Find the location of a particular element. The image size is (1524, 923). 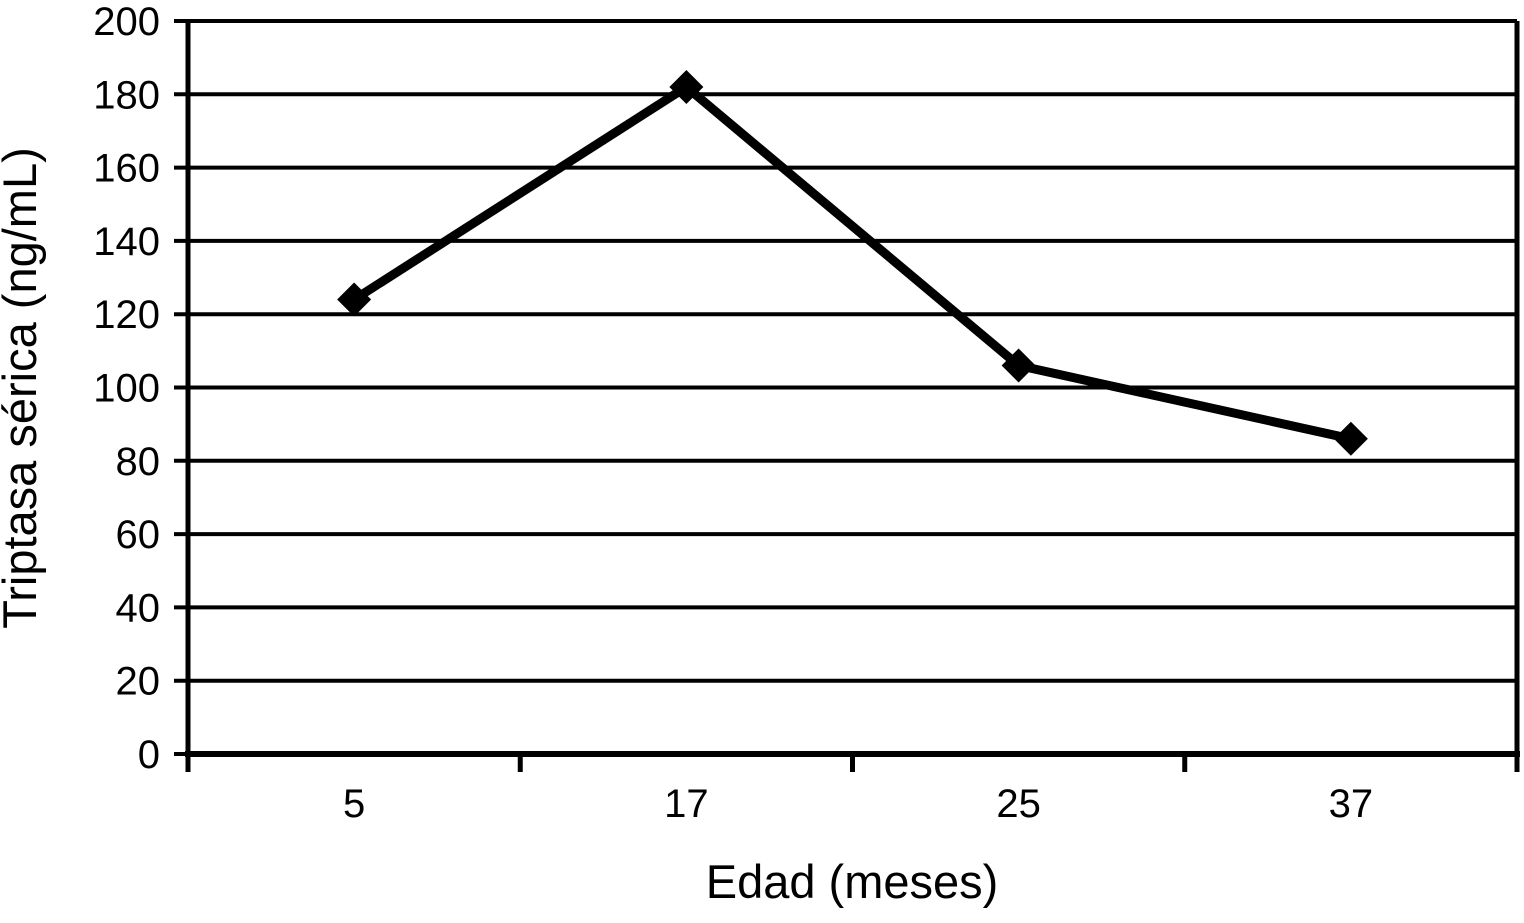

x-category-label-17: 17 is located at coordinates (686, 804).